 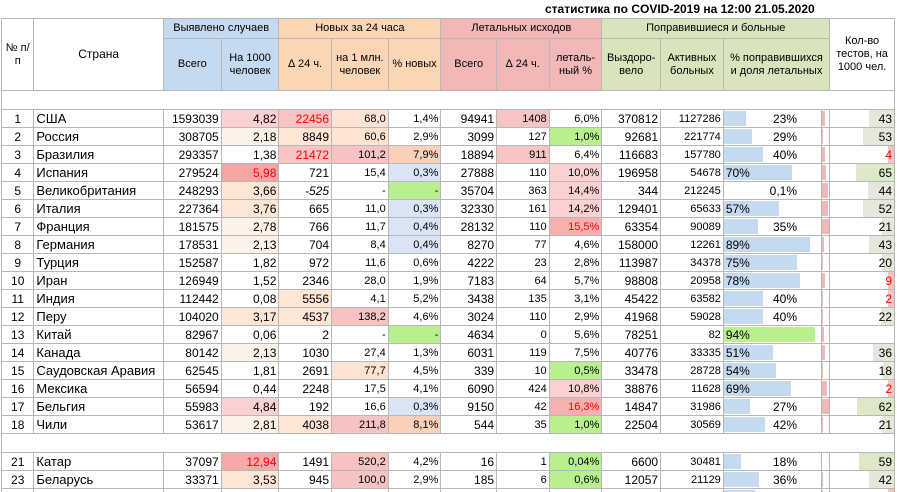 I want to click on recovered: 14847, so click(x=631, y=406).